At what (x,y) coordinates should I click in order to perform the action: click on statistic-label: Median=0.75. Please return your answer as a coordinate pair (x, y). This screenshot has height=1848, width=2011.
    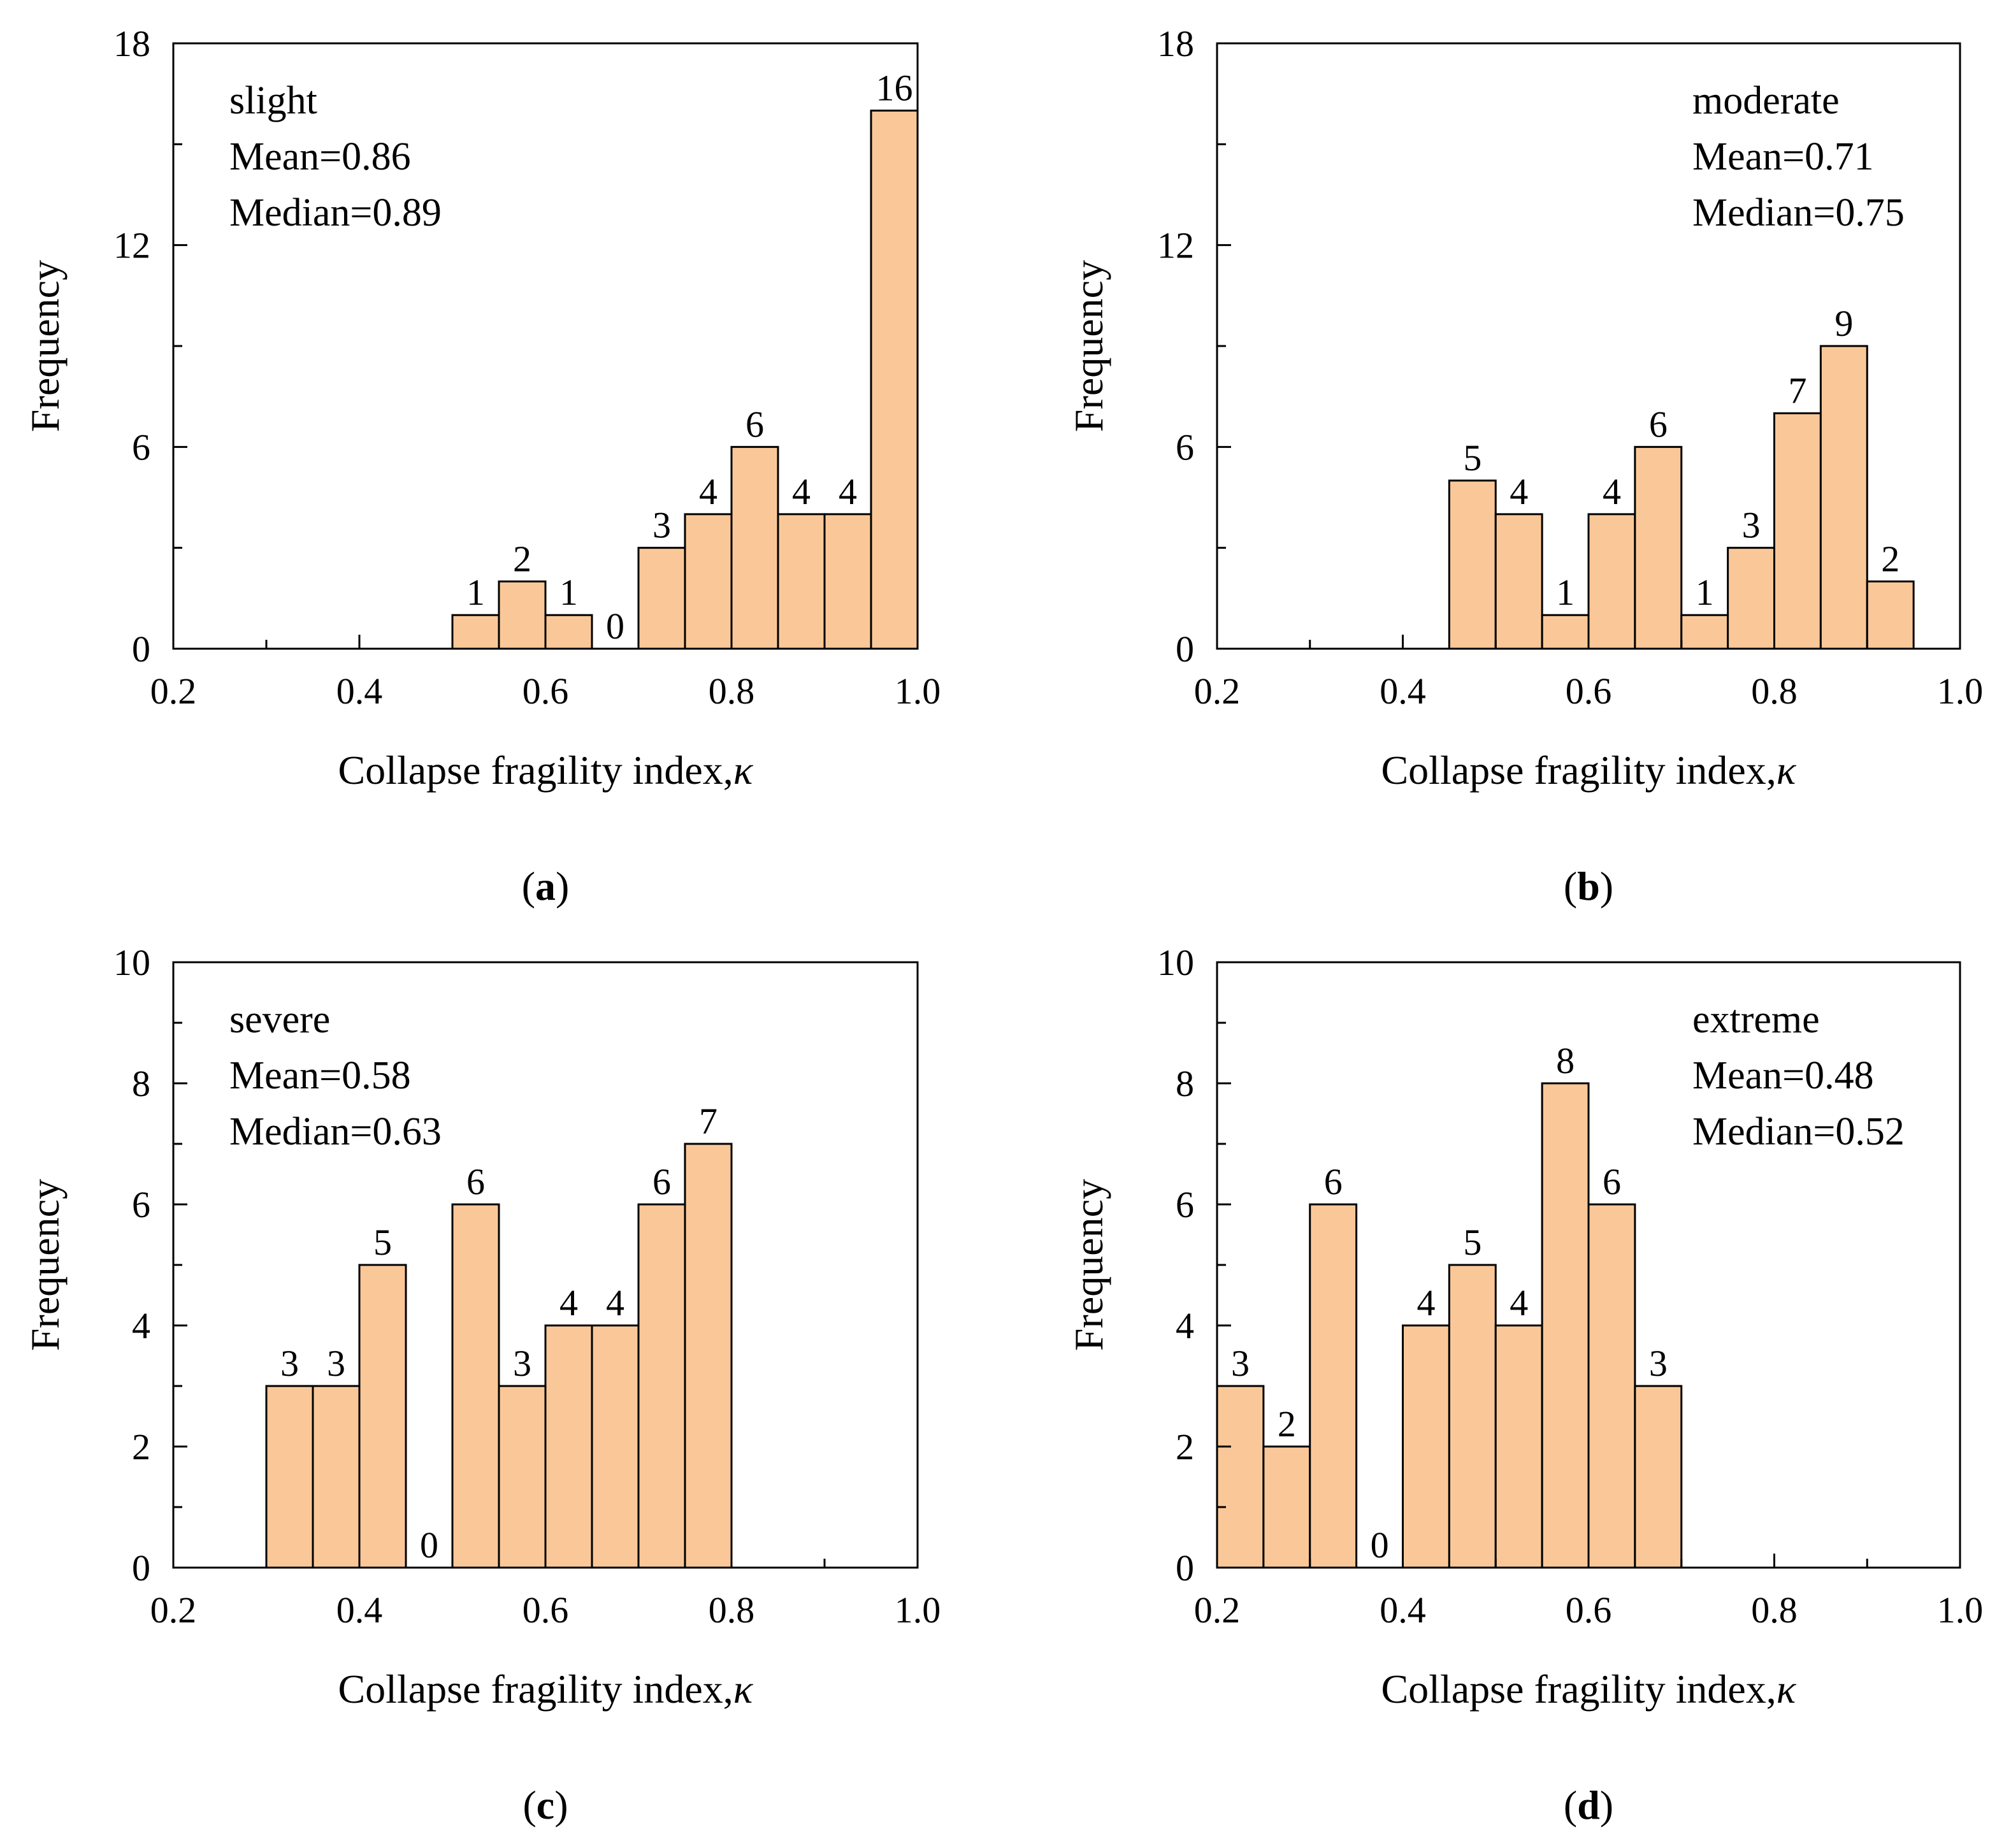
    Looking at the image, I should click on (1798, 213).